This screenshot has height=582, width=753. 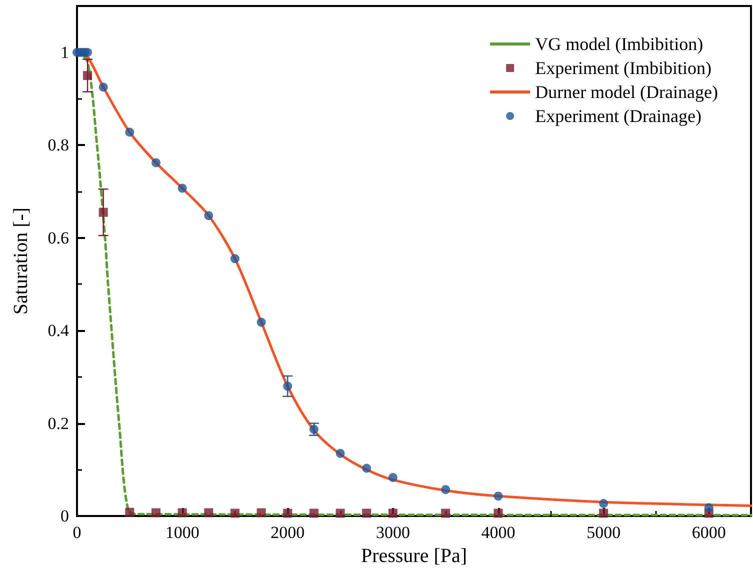 I want to click on x-tick-label: 2000, so click(x=287, y=532).